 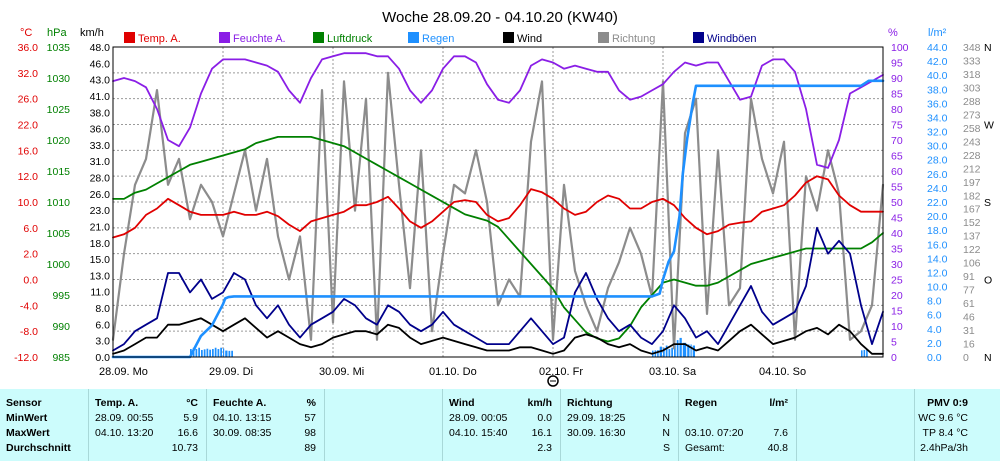 I want to click on humidity-tick-label: 15, so click(x=897, y=312).